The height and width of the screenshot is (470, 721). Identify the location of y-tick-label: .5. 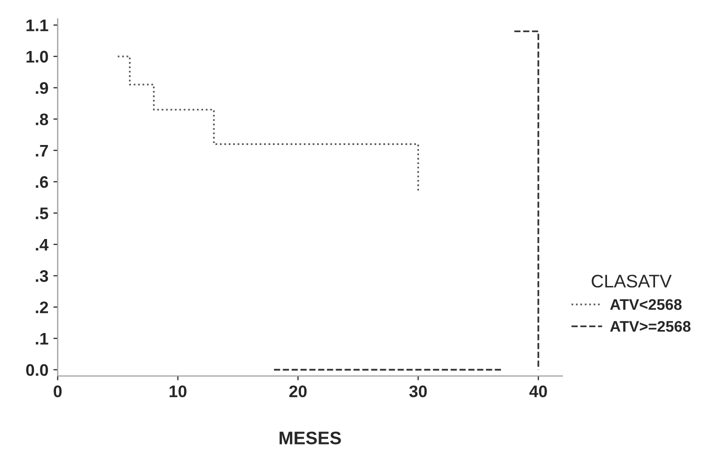
(42, 214).